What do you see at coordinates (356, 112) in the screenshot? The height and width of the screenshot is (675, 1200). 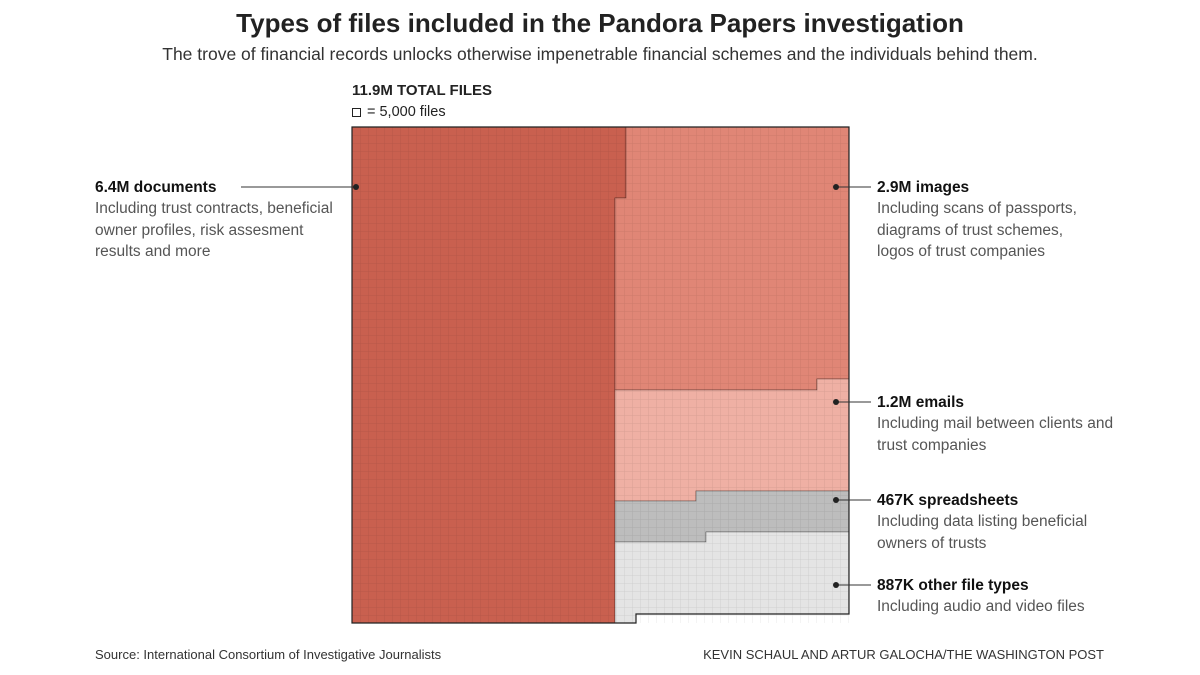 I see `unit-square-icon` at bounding box center [356, 112].